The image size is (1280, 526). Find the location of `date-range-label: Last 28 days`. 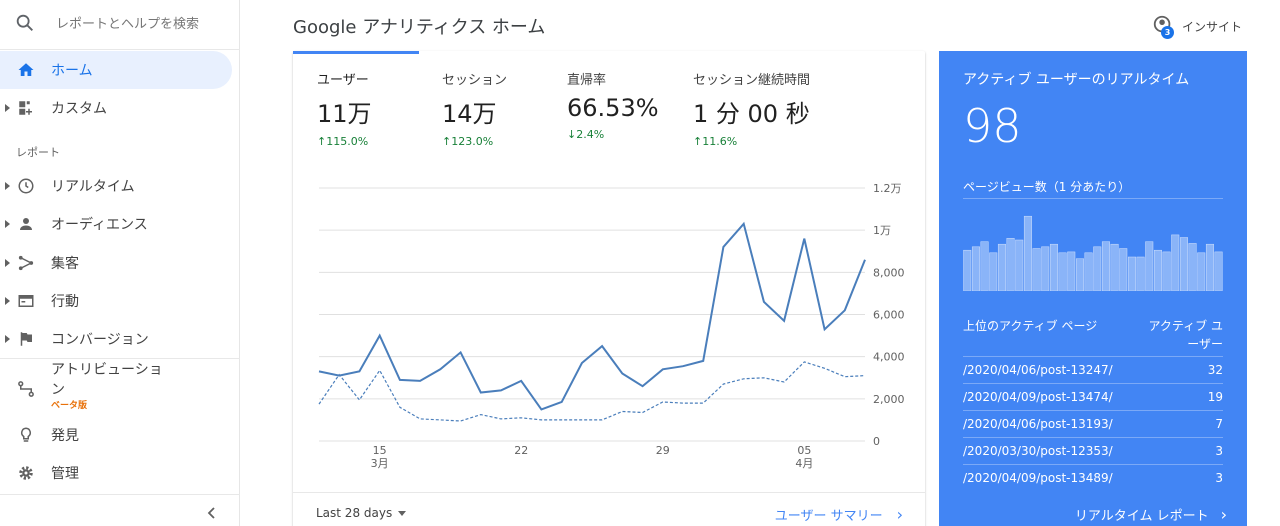

date-range-label: Last 28 days is located at coordinates (354, 513).